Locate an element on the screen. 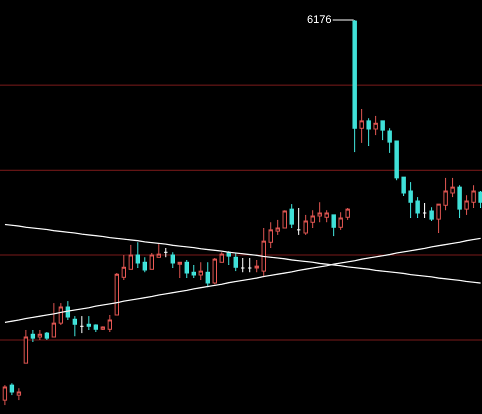  annotation: 6176 is located at coordinates (319, 20).